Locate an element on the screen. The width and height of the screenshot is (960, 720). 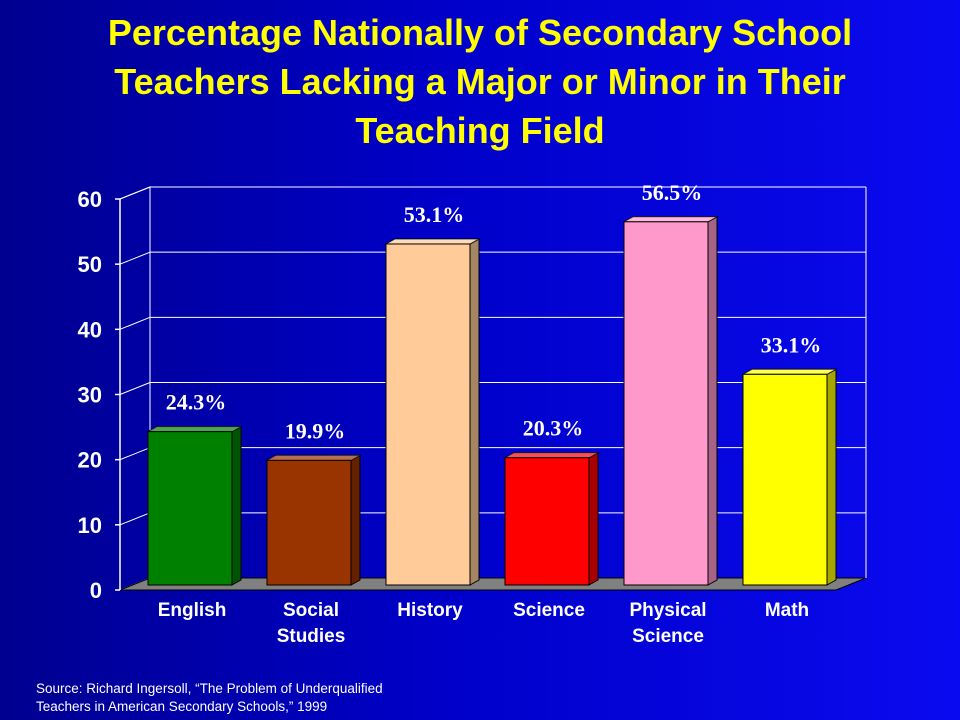
y-tick-label: 50 is located at coordinates (90, 264).